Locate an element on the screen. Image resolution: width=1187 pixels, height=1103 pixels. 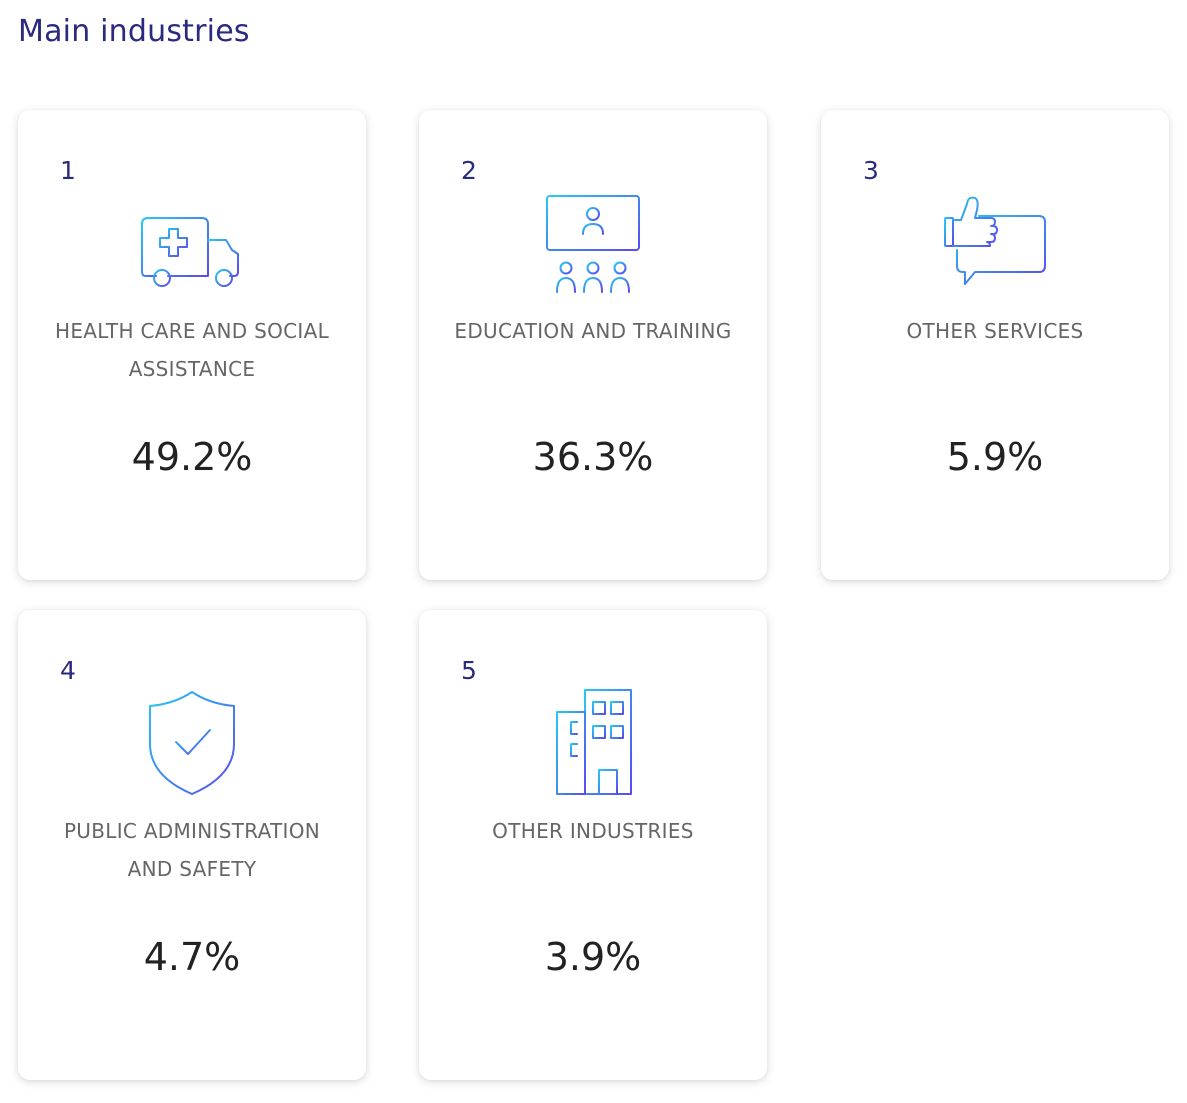
industry-card-other-services: 3 OTHER SERVICES 5.9% is located at coordinates (995, 345).